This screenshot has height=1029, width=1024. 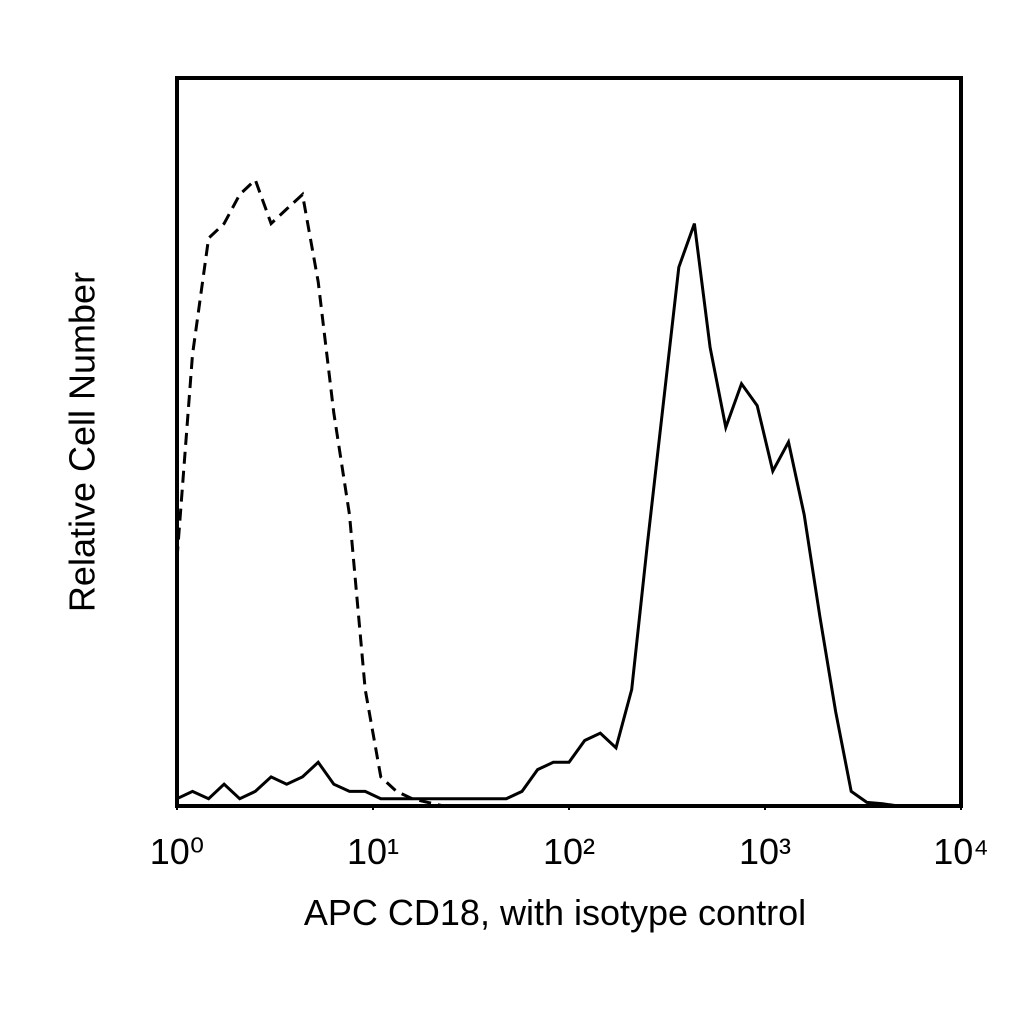 I want to click on y-axis-label: Relative Cell Number, so click(x=82, y=442).